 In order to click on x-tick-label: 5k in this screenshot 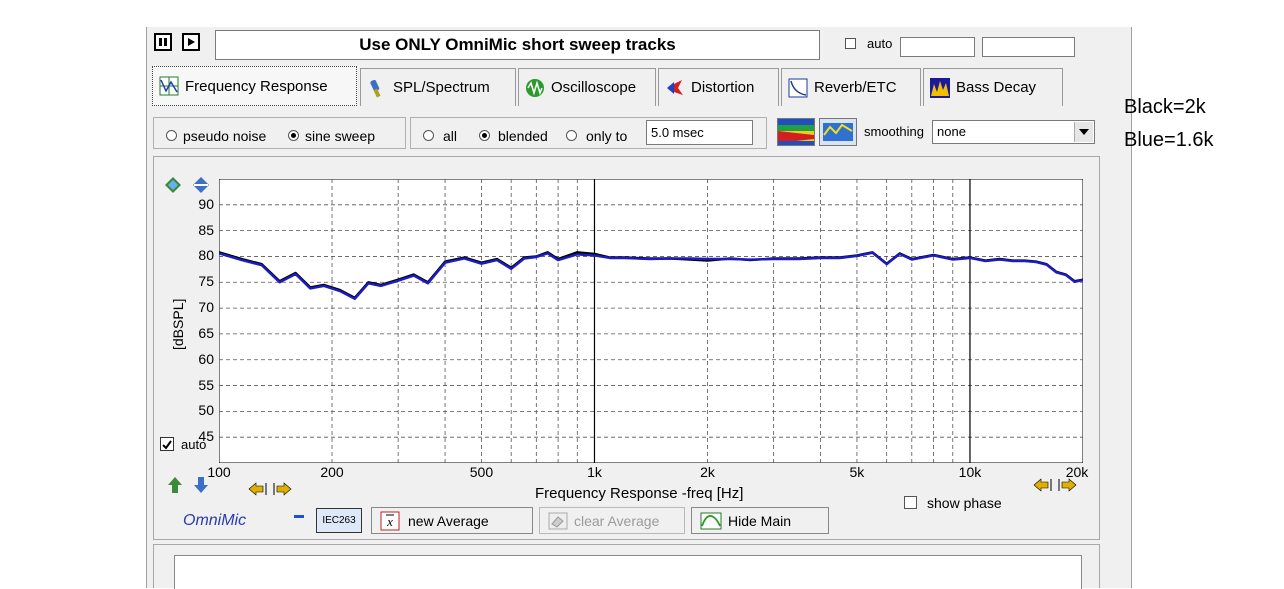, I will do `click(857, 472)`.